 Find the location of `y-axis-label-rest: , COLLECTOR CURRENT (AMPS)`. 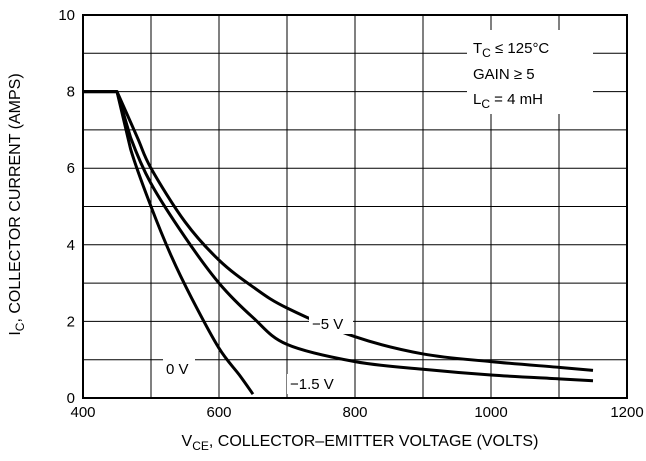

y-axis-label-rest: , COLLECTOR CURRENT (AMPS) is located at coordinates (15, 197).